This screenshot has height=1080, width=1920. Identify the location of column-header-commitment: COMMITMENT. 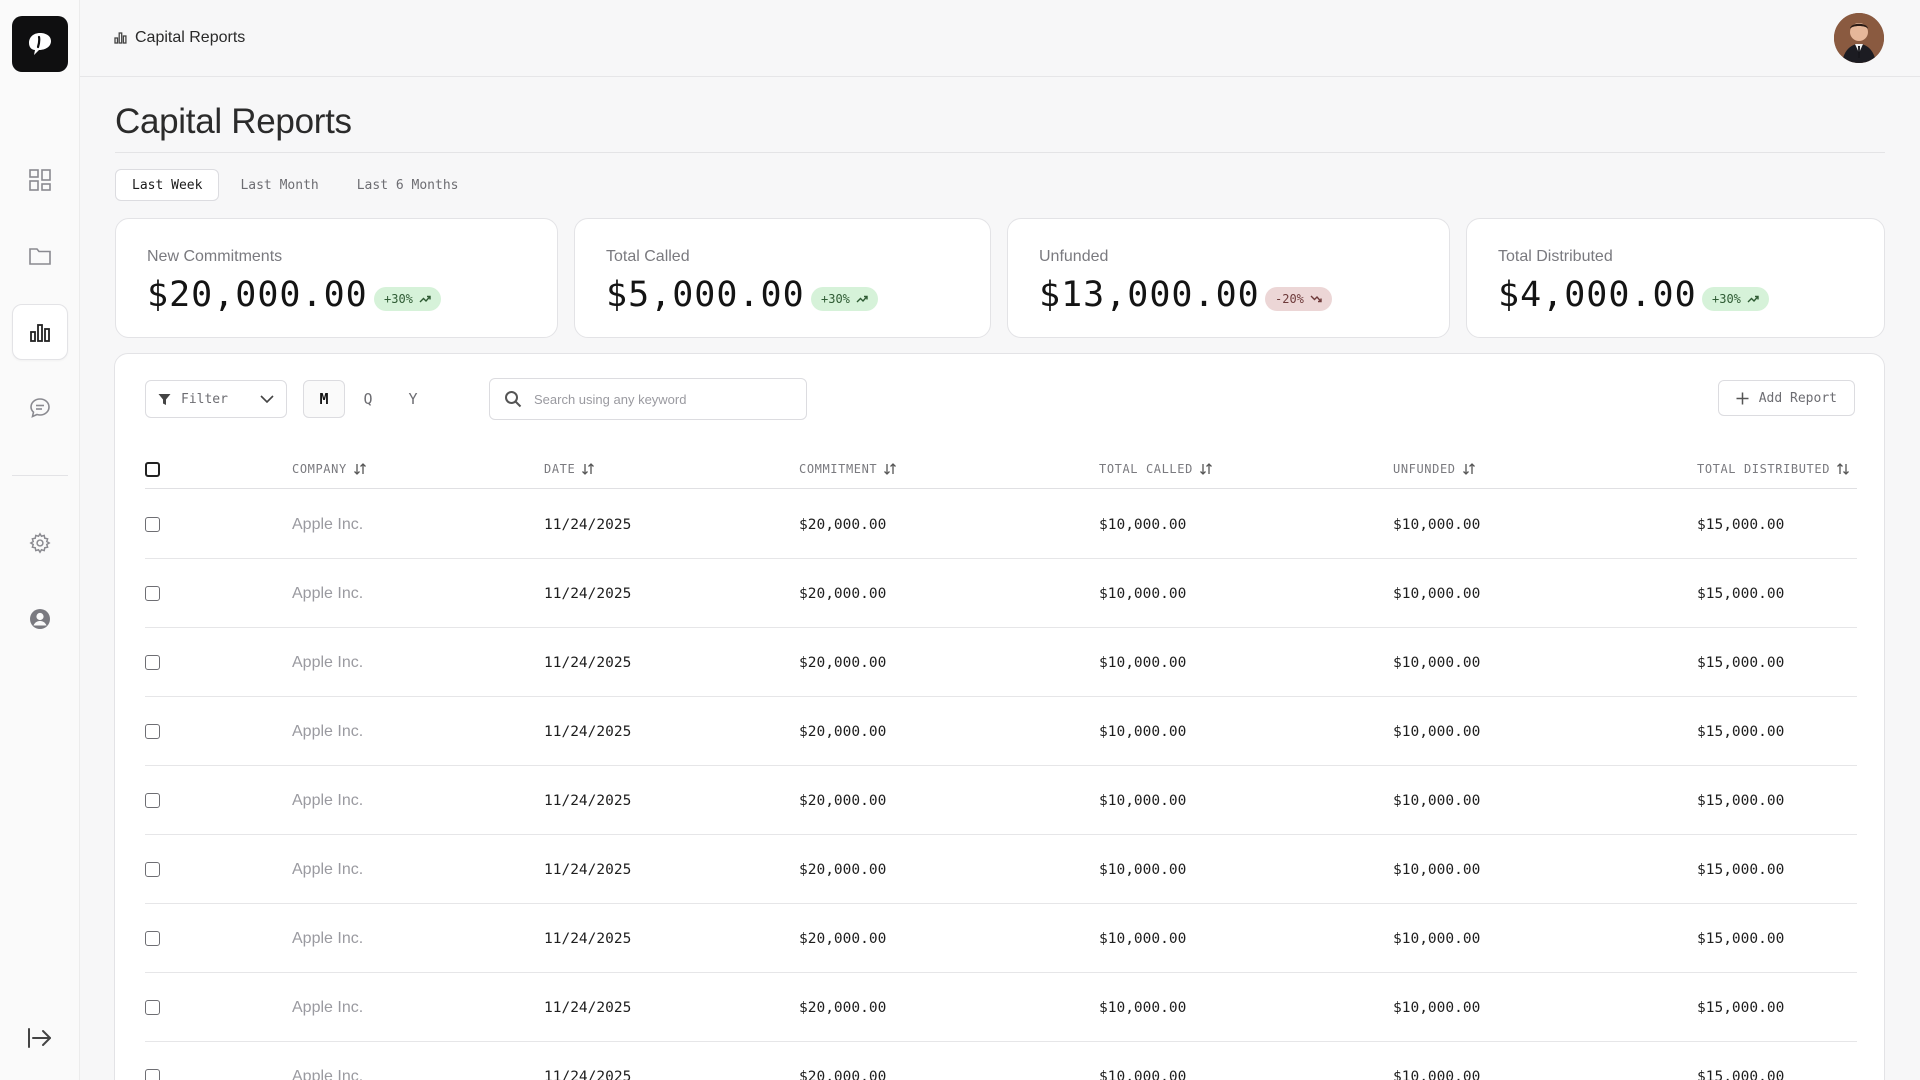
(848, 469).